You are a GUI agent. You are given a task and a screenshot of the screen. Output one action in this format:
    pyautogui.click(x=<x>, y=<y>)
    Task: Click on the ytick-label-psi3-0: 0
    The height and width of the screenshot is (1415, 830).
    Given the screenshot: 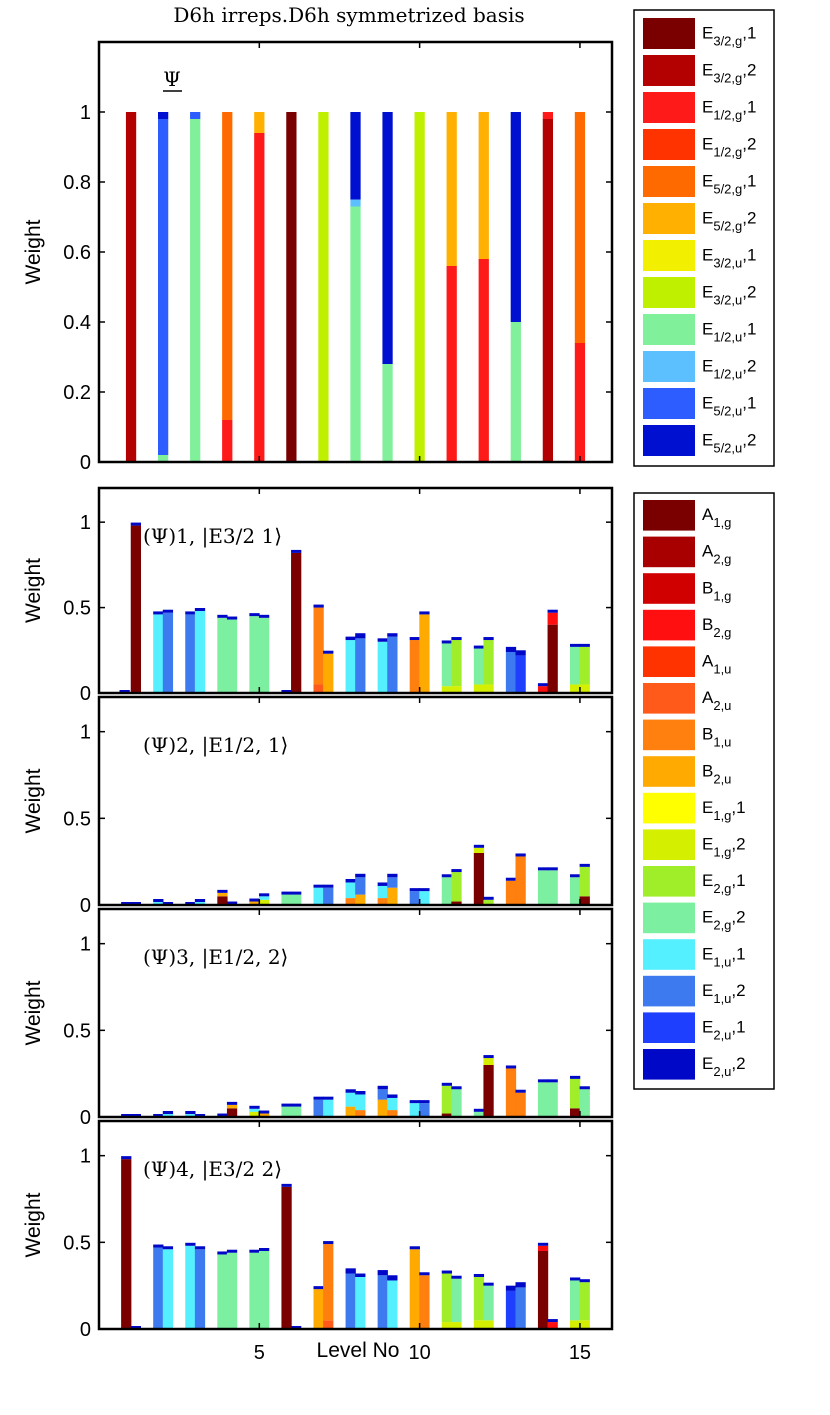 What is the action you would take?
    pyautogui.click(x=85, y=1118)
    